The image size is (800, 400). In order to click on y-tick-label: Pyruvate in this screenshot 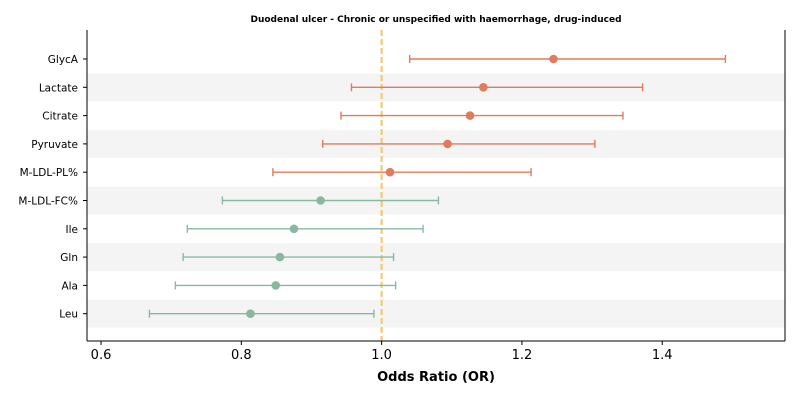, I will do `click(54, 145)`.